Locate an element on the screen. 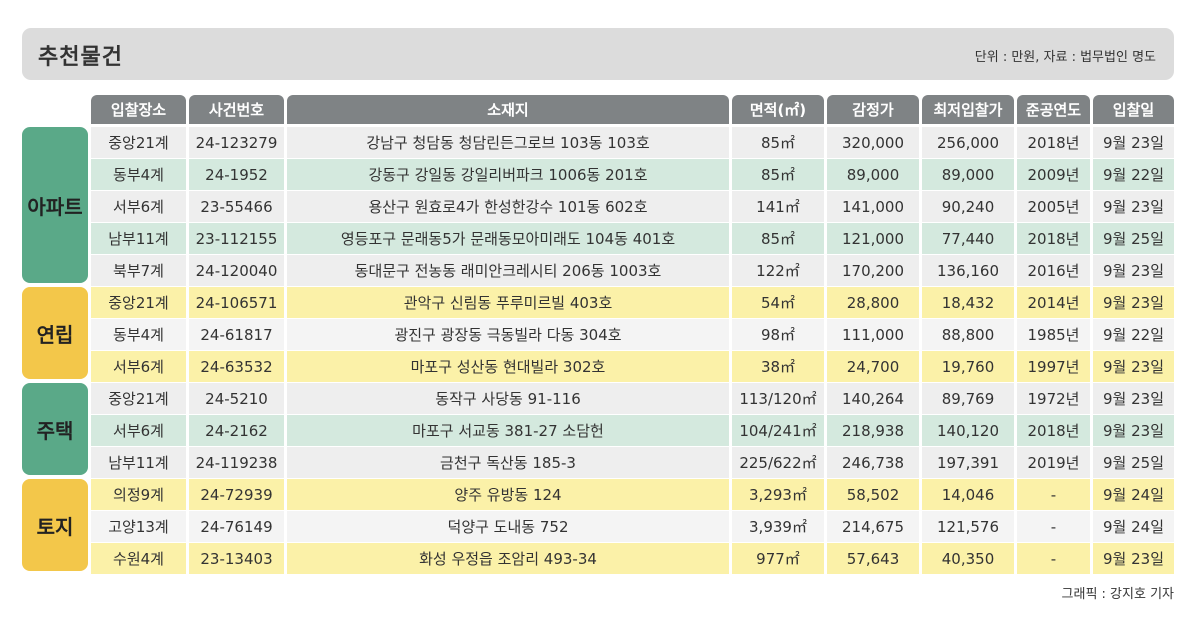 This screenshot has width=1200, height=625. cell-completion-year: 1997년 is located at coordinates (1053, 367).